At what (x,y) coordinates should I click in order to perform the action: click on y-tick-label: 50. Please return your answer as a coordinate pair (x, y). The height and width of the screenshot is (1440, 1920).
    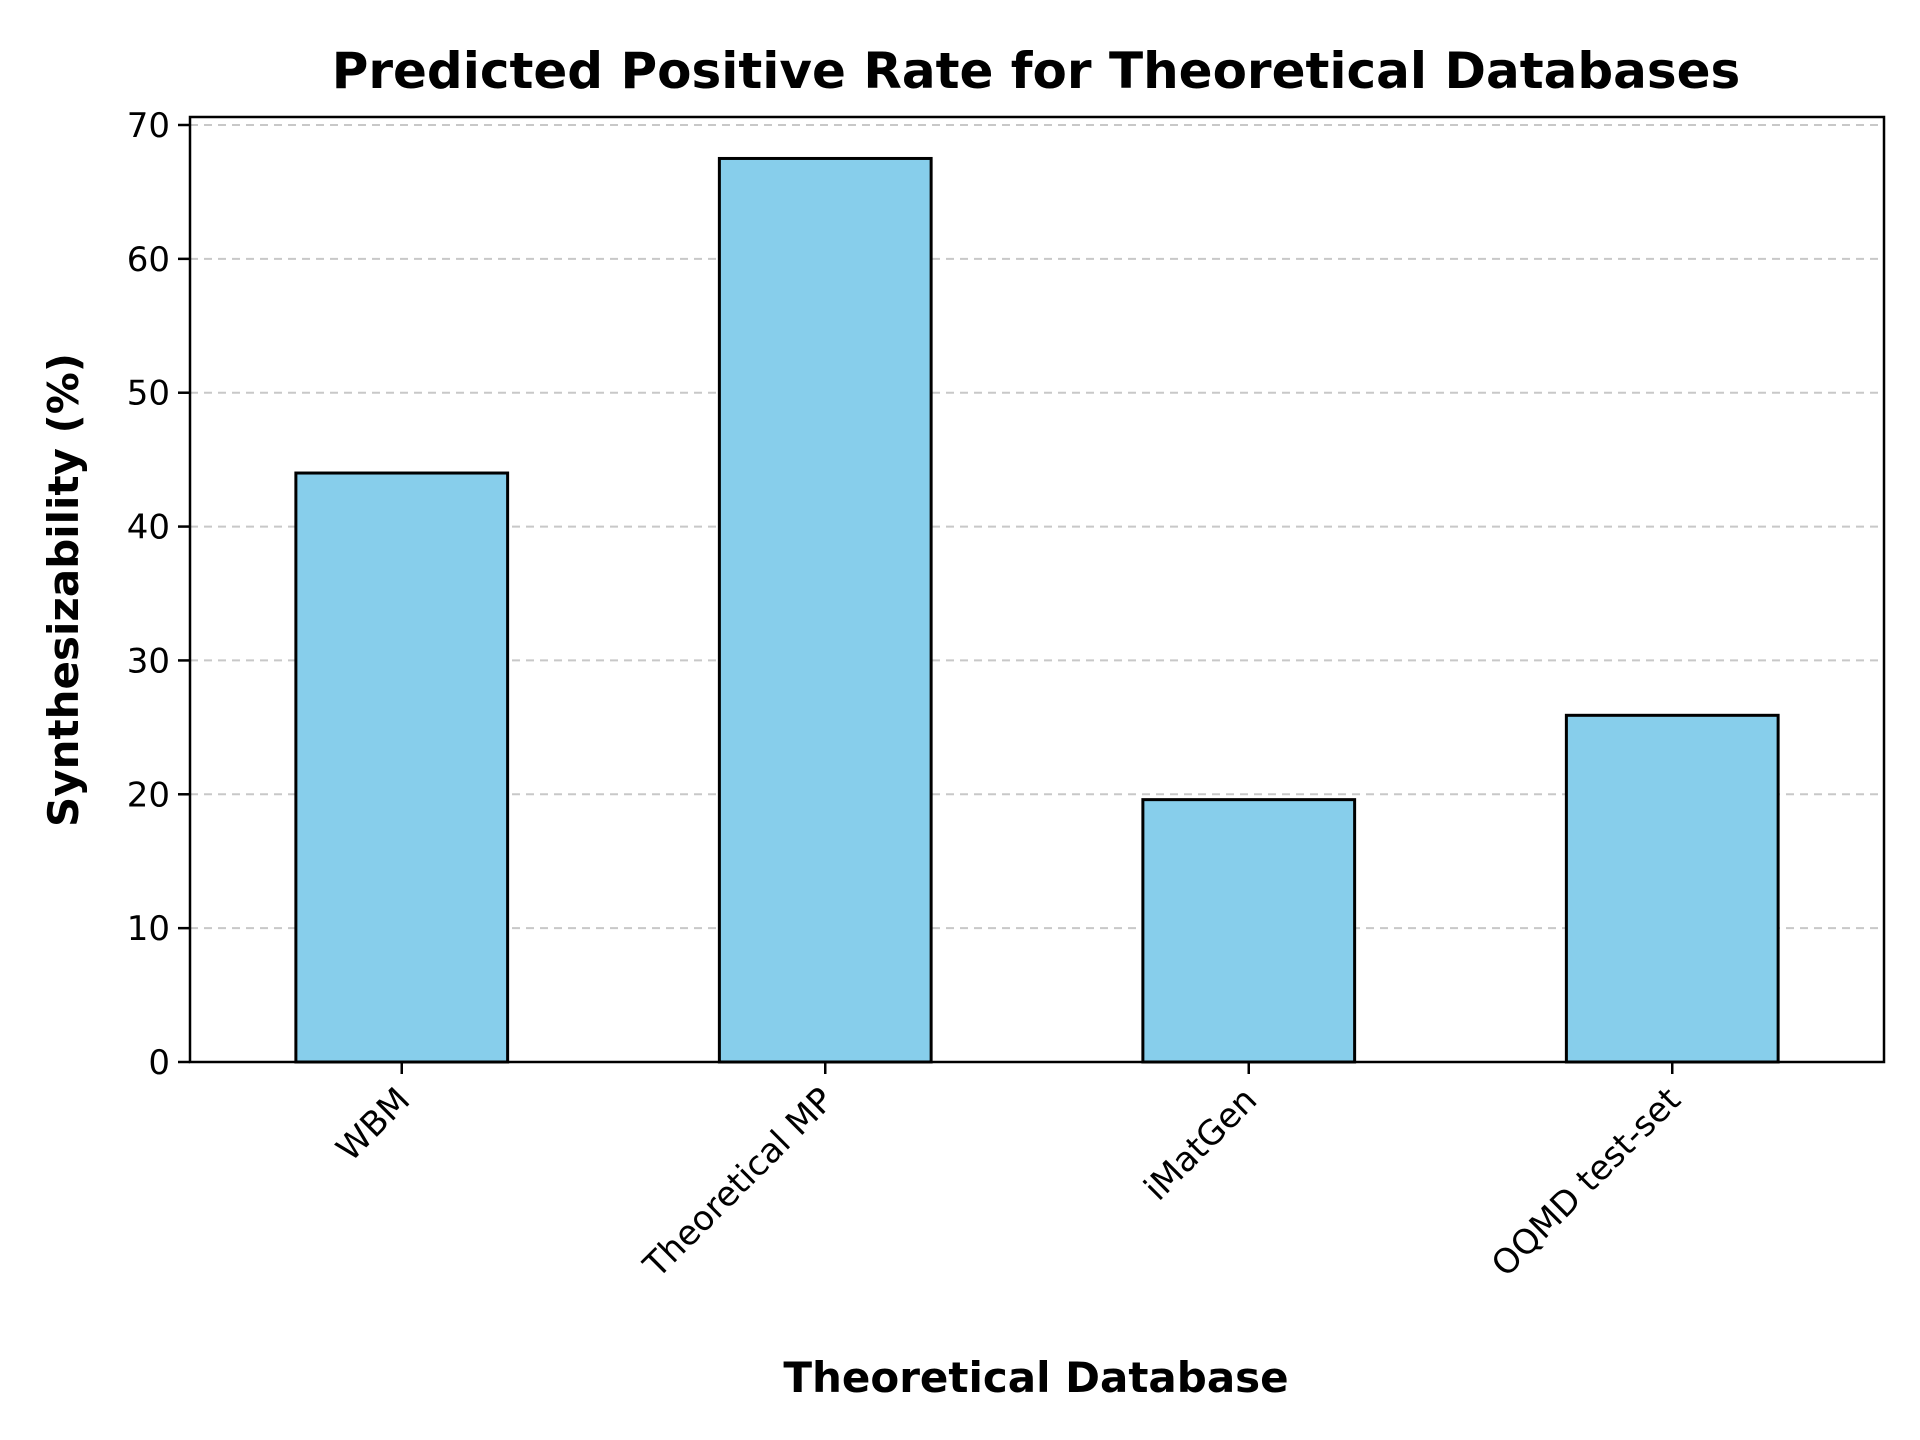
    Looking at the image, I should click on (148, 394).